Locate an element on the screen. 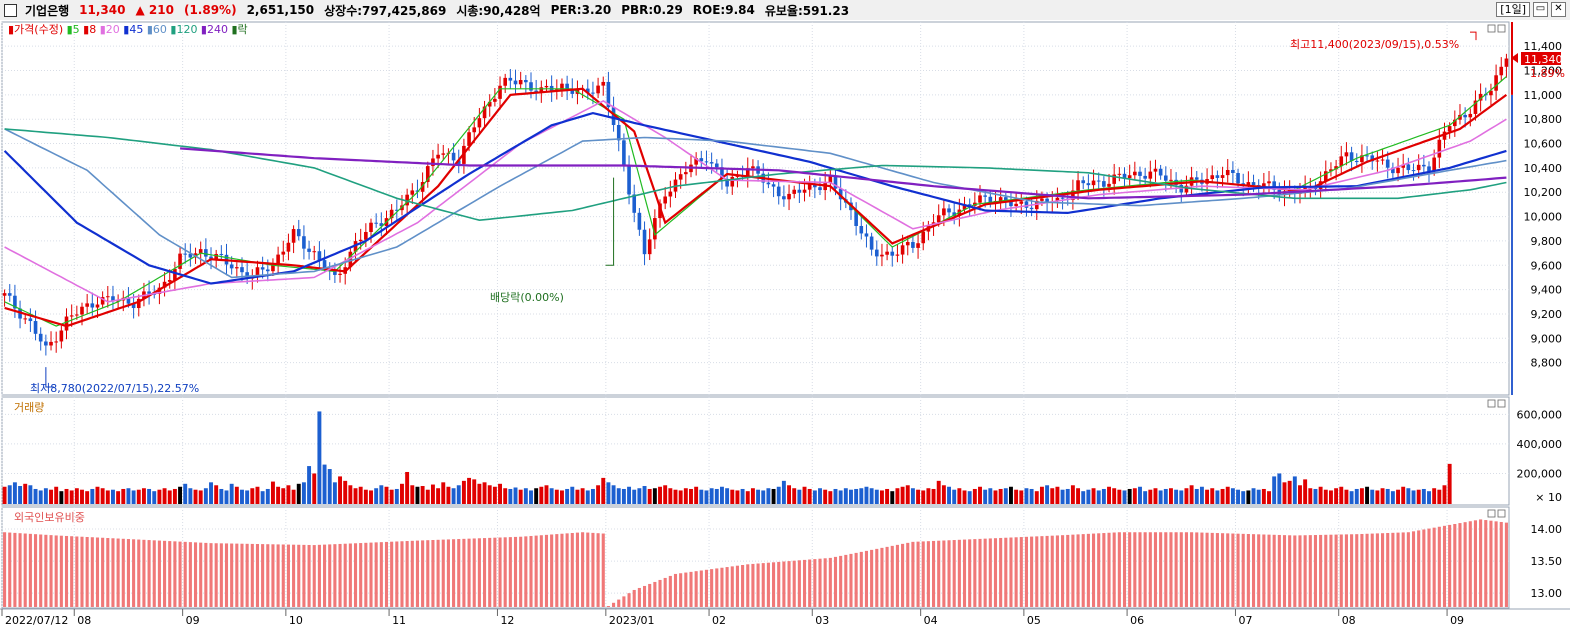 This screenshot has height=629, width=1570. ma-legend-240: ▮240 is located at coordinates (212, 29).